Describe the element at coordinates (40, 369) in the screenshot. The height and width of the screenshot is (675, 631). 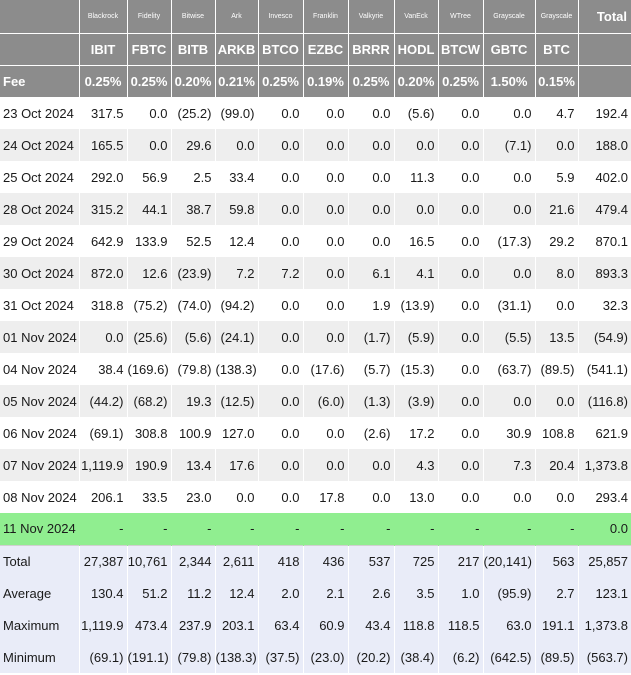
I see `row-date: 04 Nov 2024` at that location.